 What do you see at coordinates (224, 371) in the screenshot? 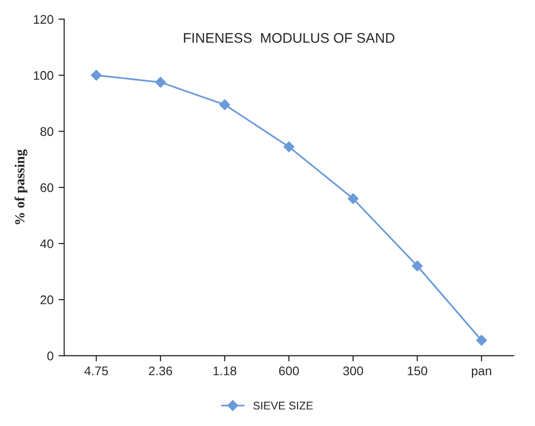
I see `x-tick-label: 1.18` at bounding box center [224, 371].